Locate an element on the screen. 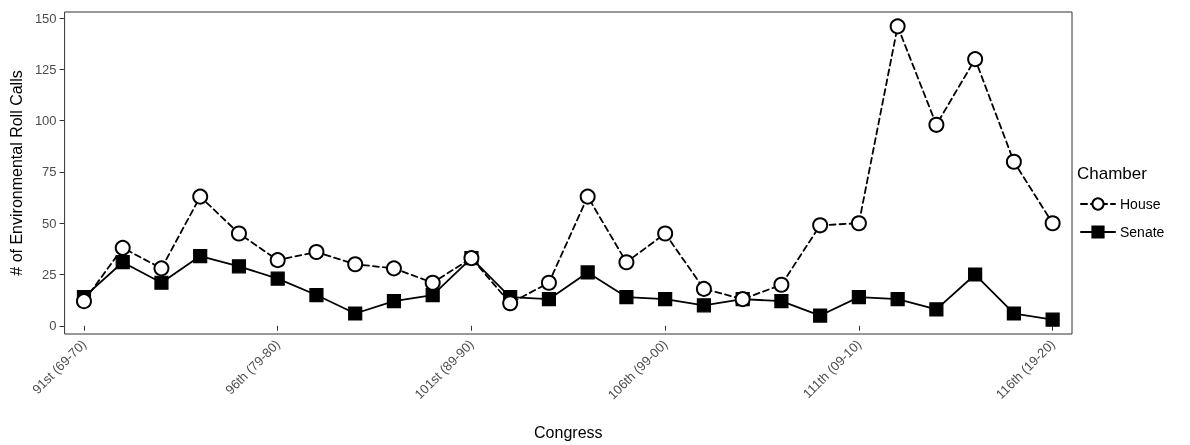 The width and height of the screenshot is (1190, 445). y-tick-label: 0 is located at coordinates (53, 326).